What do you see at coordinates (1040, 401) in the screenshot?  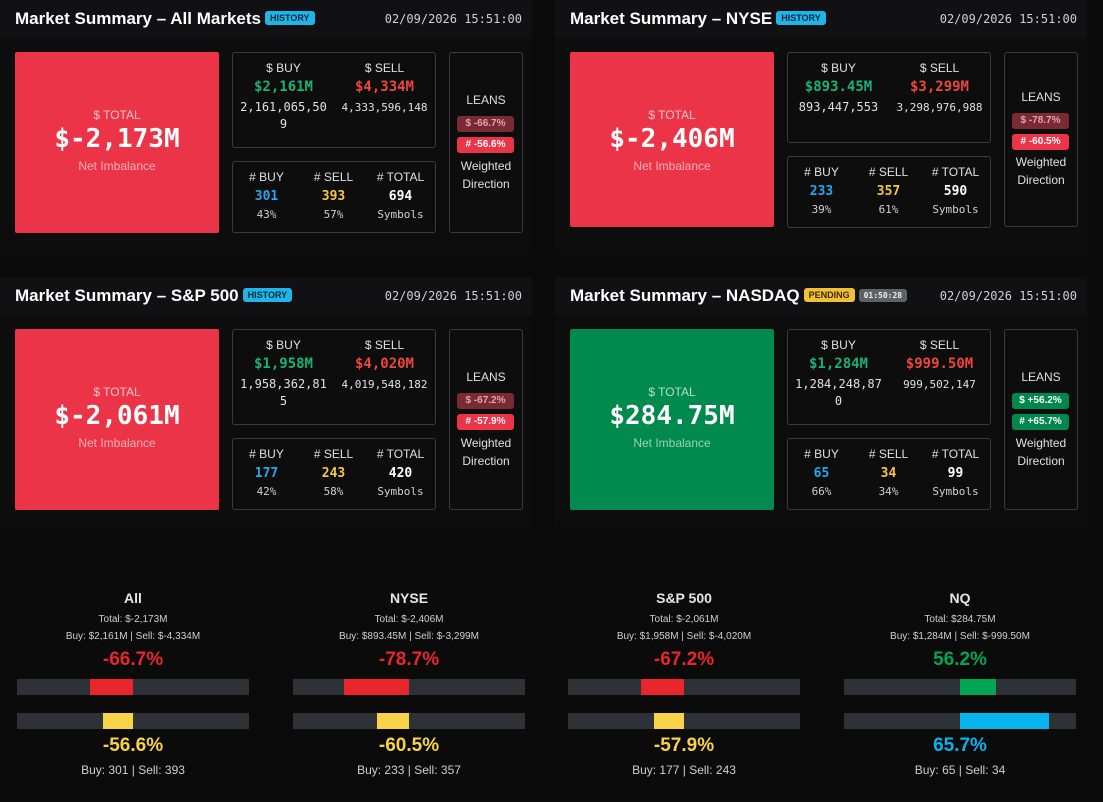 I see `lean-dollar-pill: $ +56.2%` at bounding box center [1040, 401].